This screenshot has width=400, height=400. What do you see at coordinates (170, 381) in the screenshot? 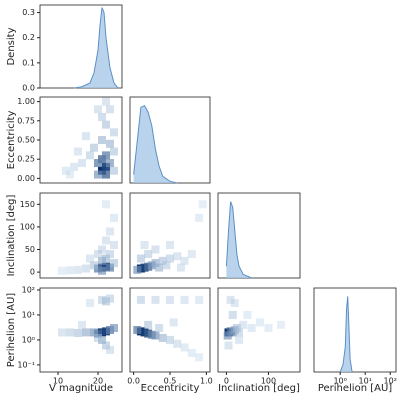
I see `x-tick-label: 0.5` at bounding box center [170, 381].